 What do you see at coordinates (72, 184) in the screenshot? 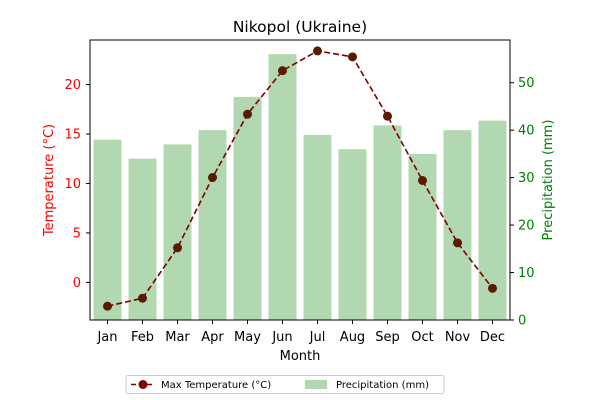
I see `y-left-tick-label-10: 10` at bounding box center [72, 184].